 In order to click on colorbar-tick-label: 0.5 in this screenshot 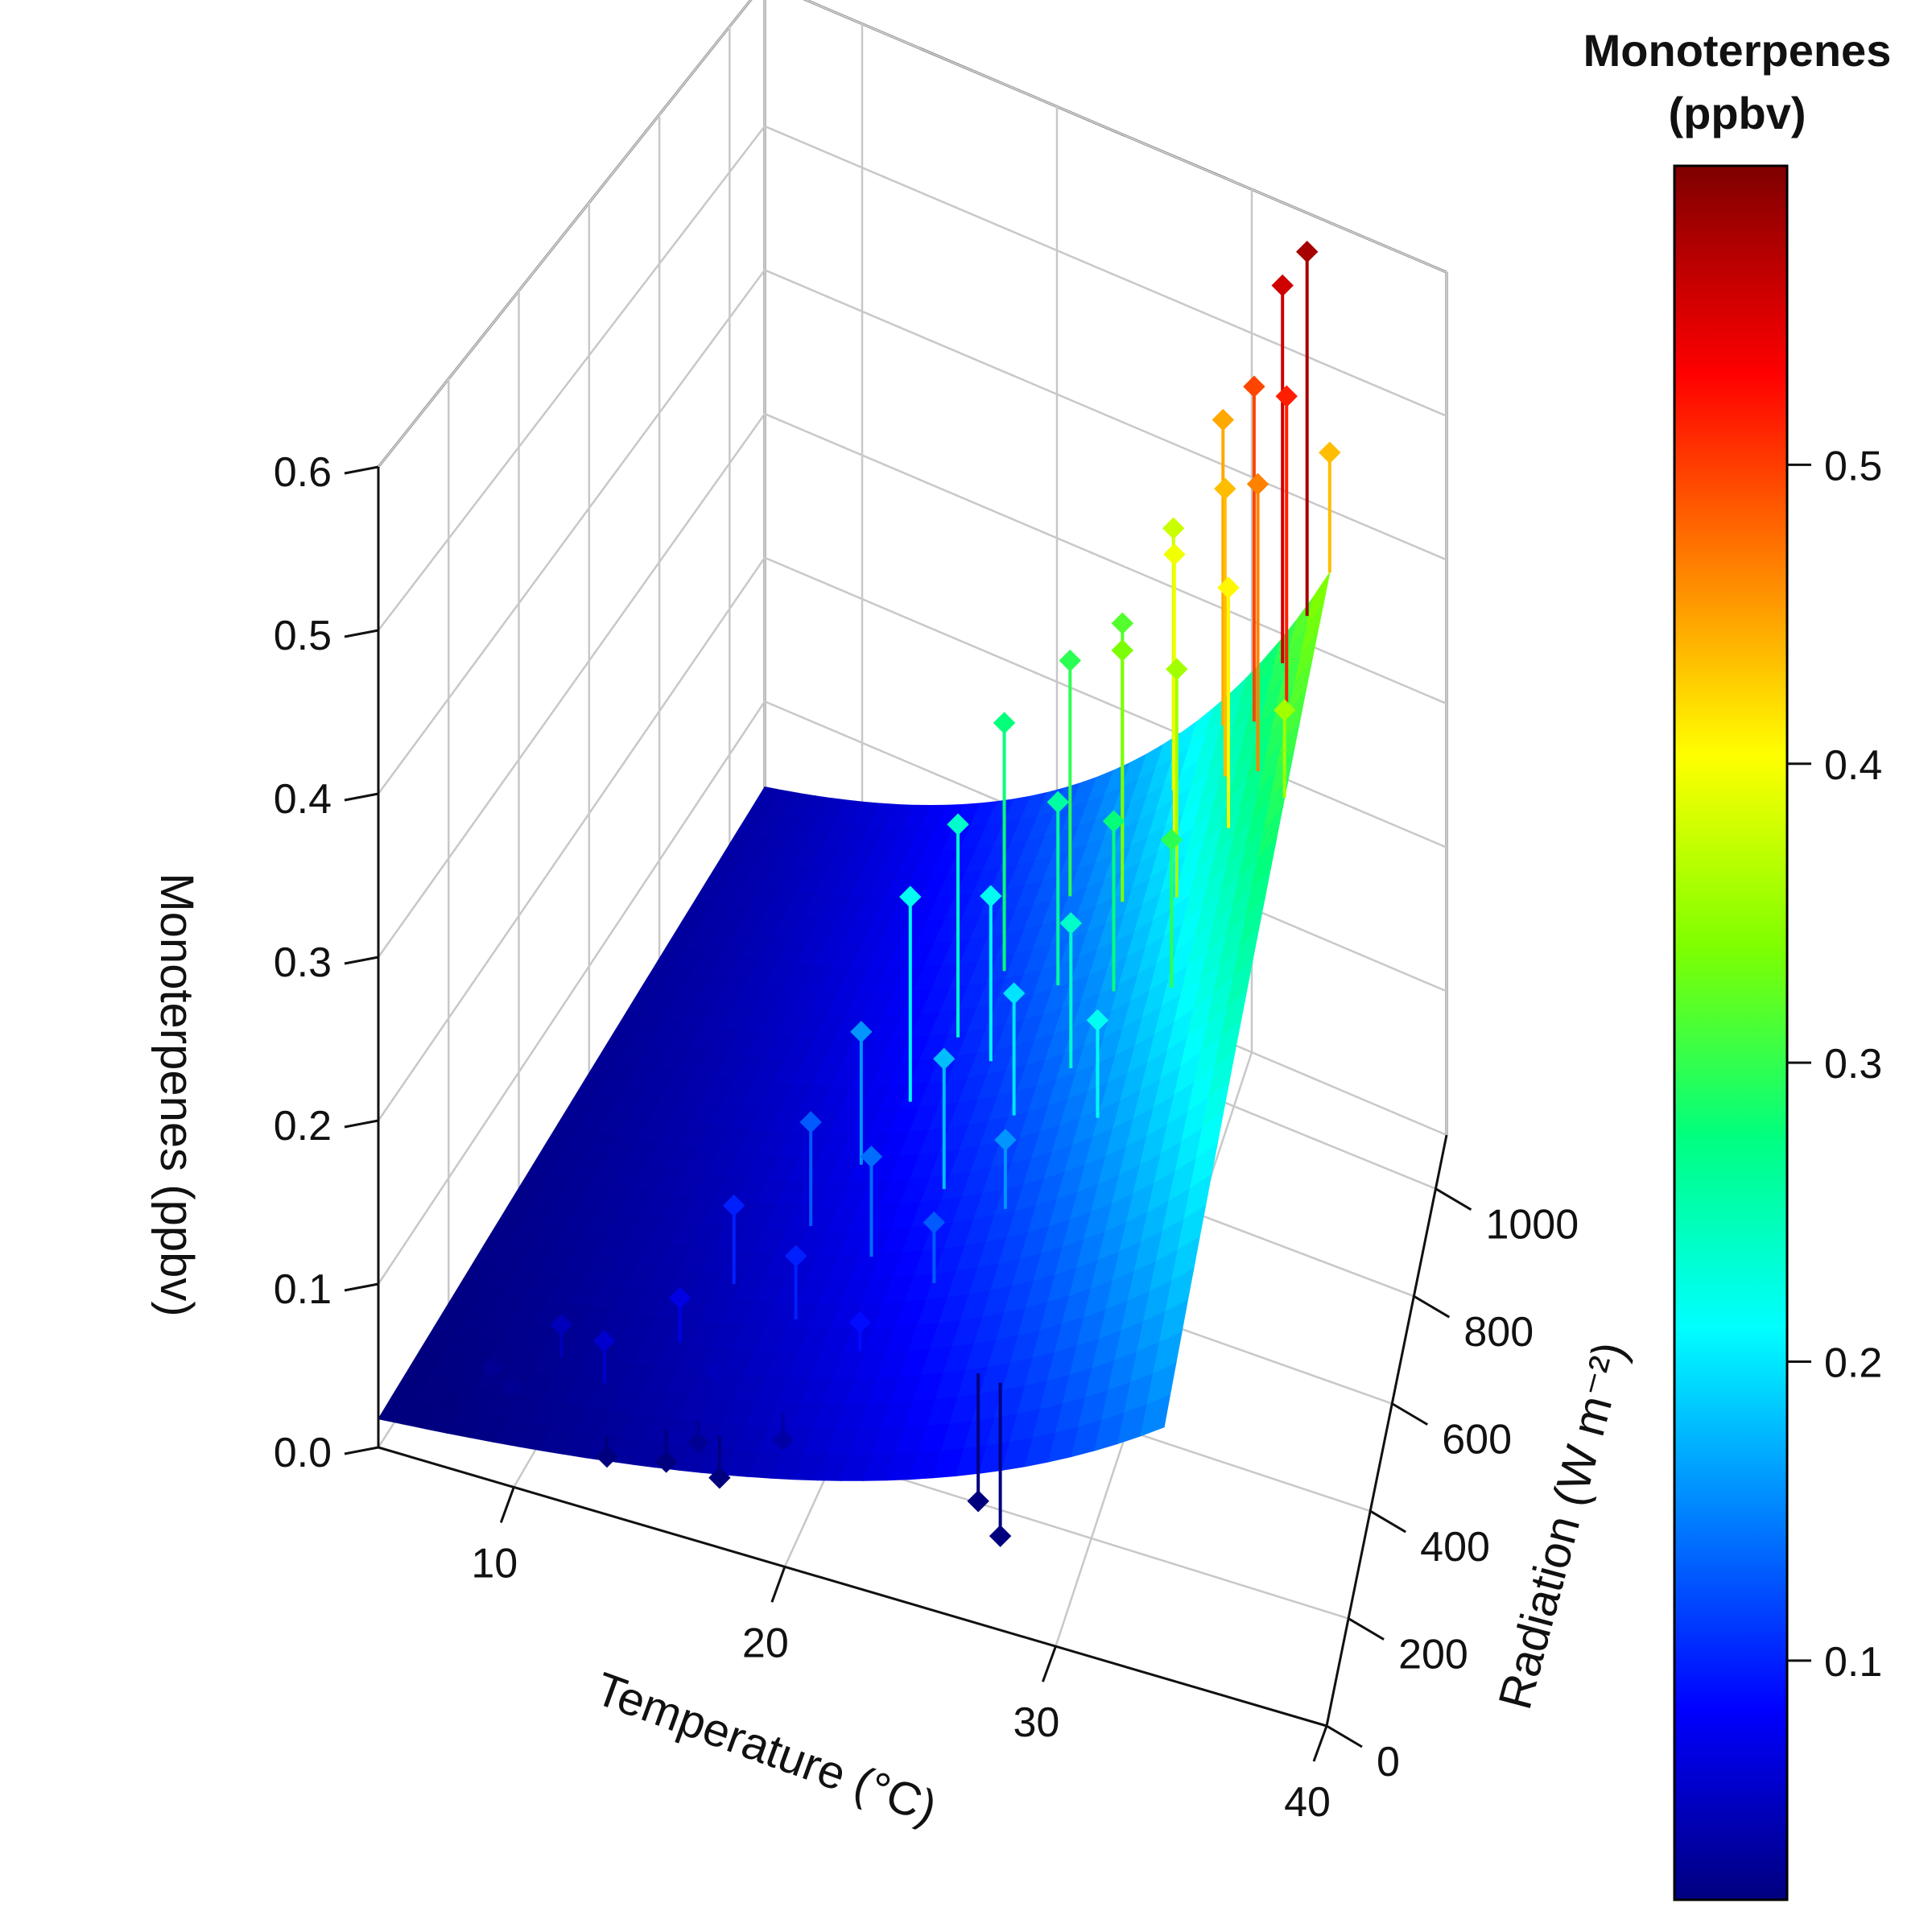, I will do `click(1853, 466)`.